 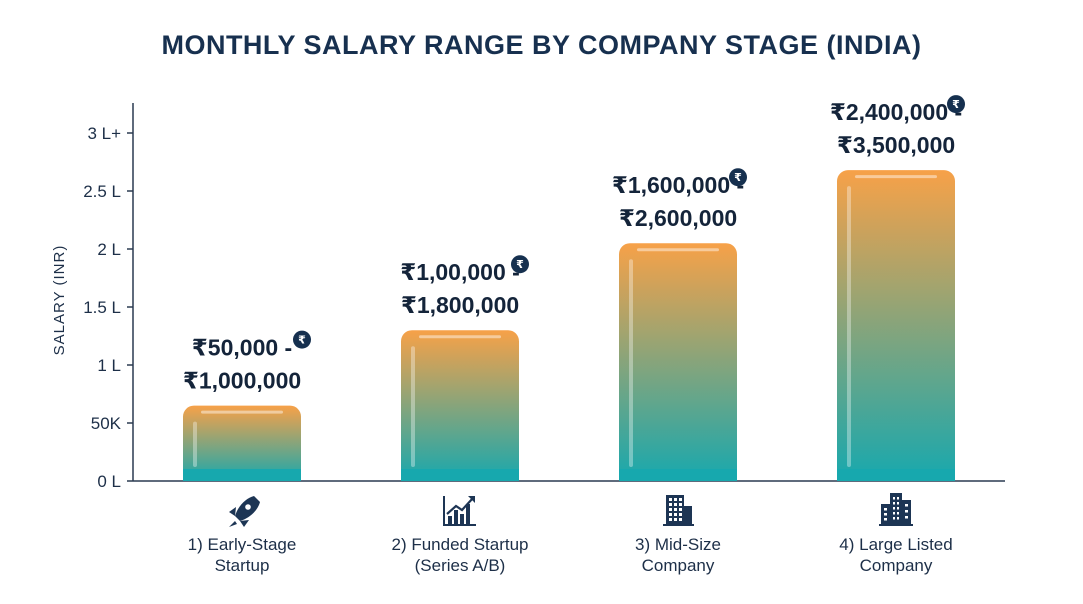 I want to click on y-tick-label: 1.5 L, so click(x=102, y=307).